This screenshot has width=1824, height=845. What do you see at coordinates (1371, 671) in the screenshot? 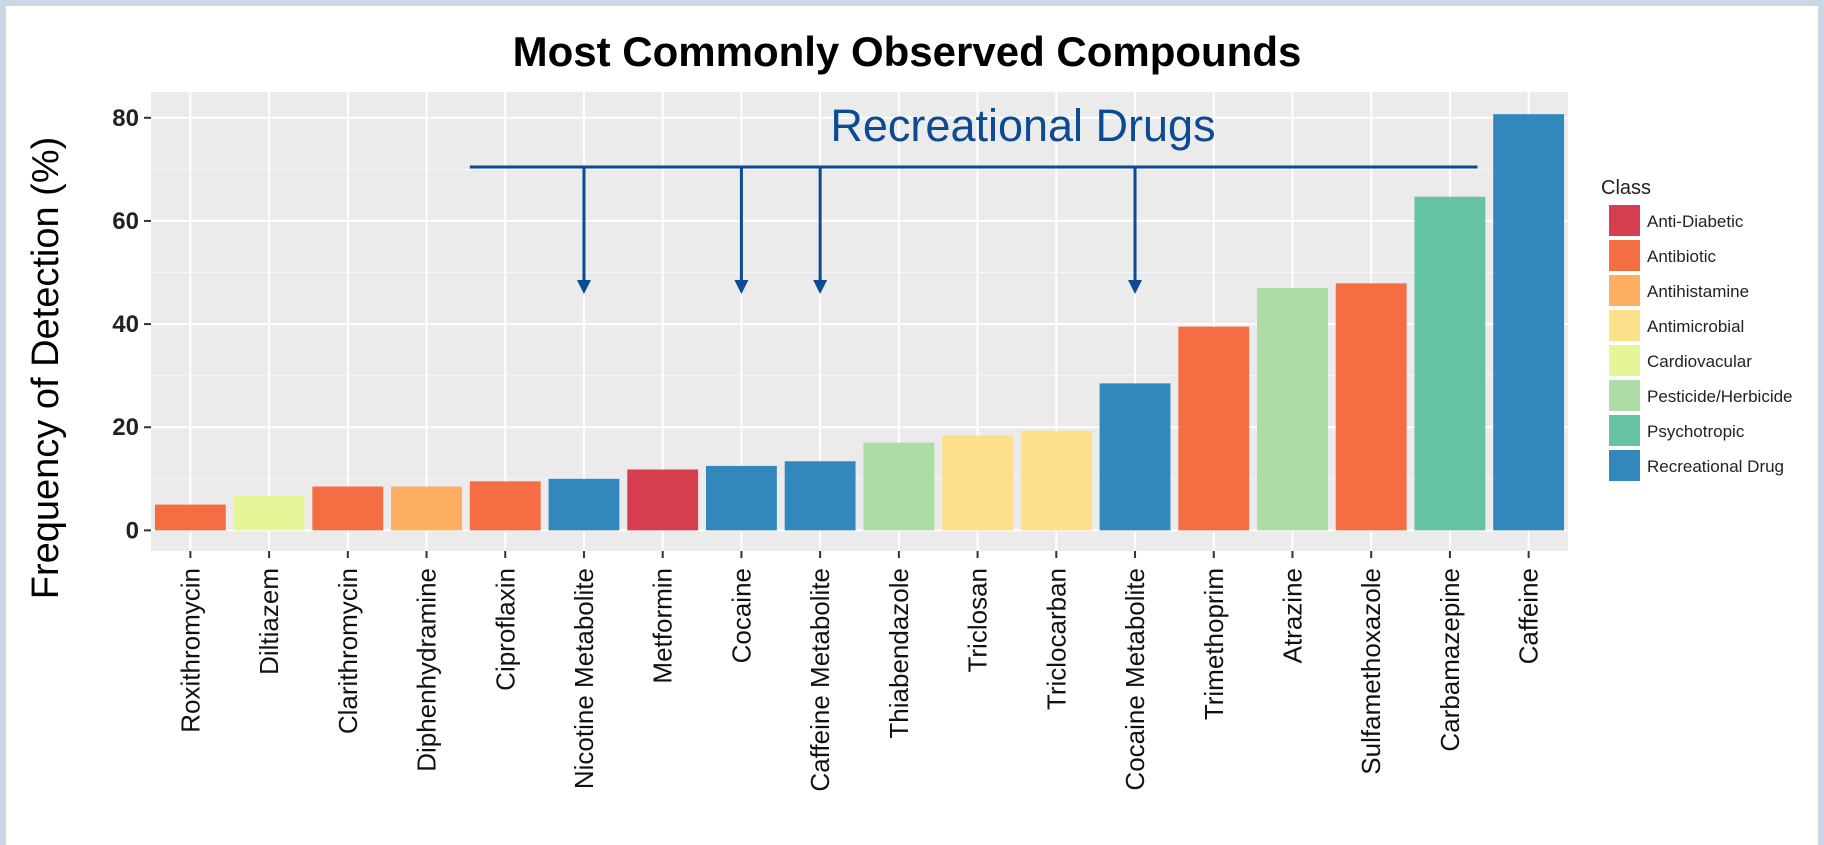
I see `x-tick-label: Sulfamethoxazole` at bounding box center [1371, 671].